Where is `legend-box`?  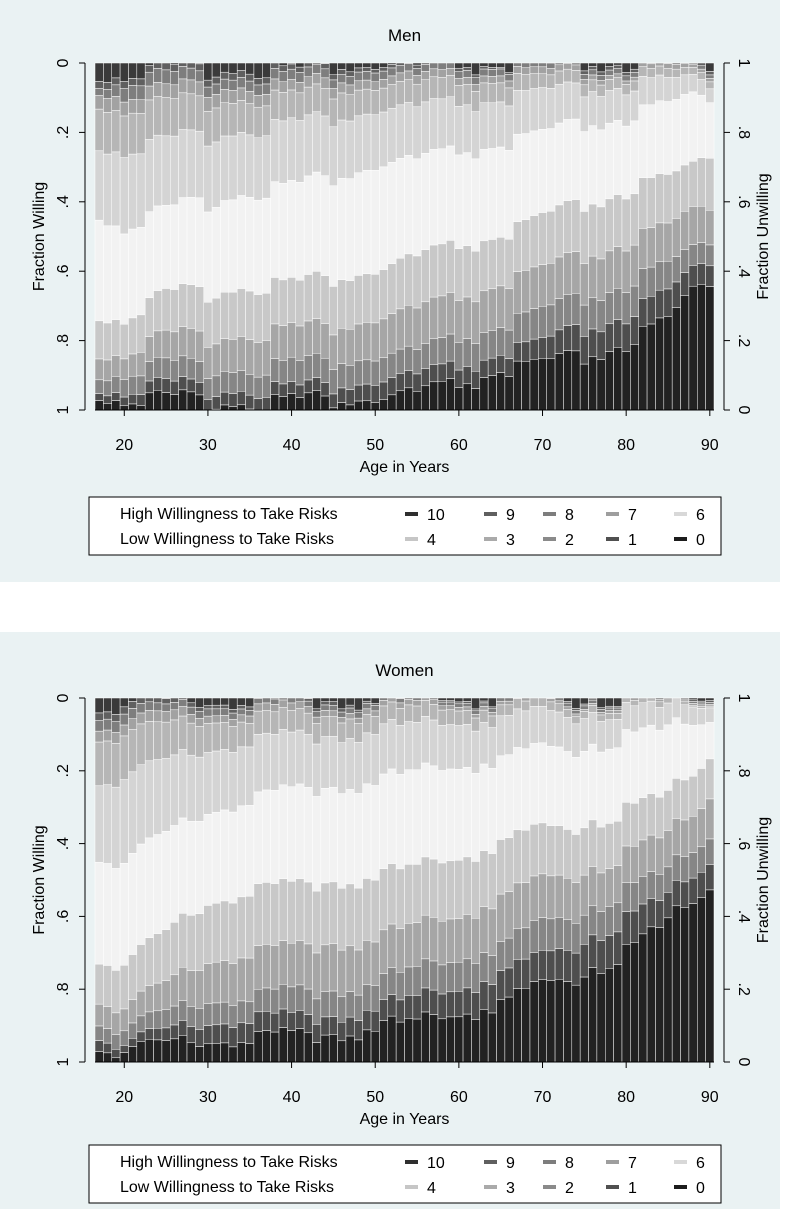
legend-box is located at coordinates (405, 526).